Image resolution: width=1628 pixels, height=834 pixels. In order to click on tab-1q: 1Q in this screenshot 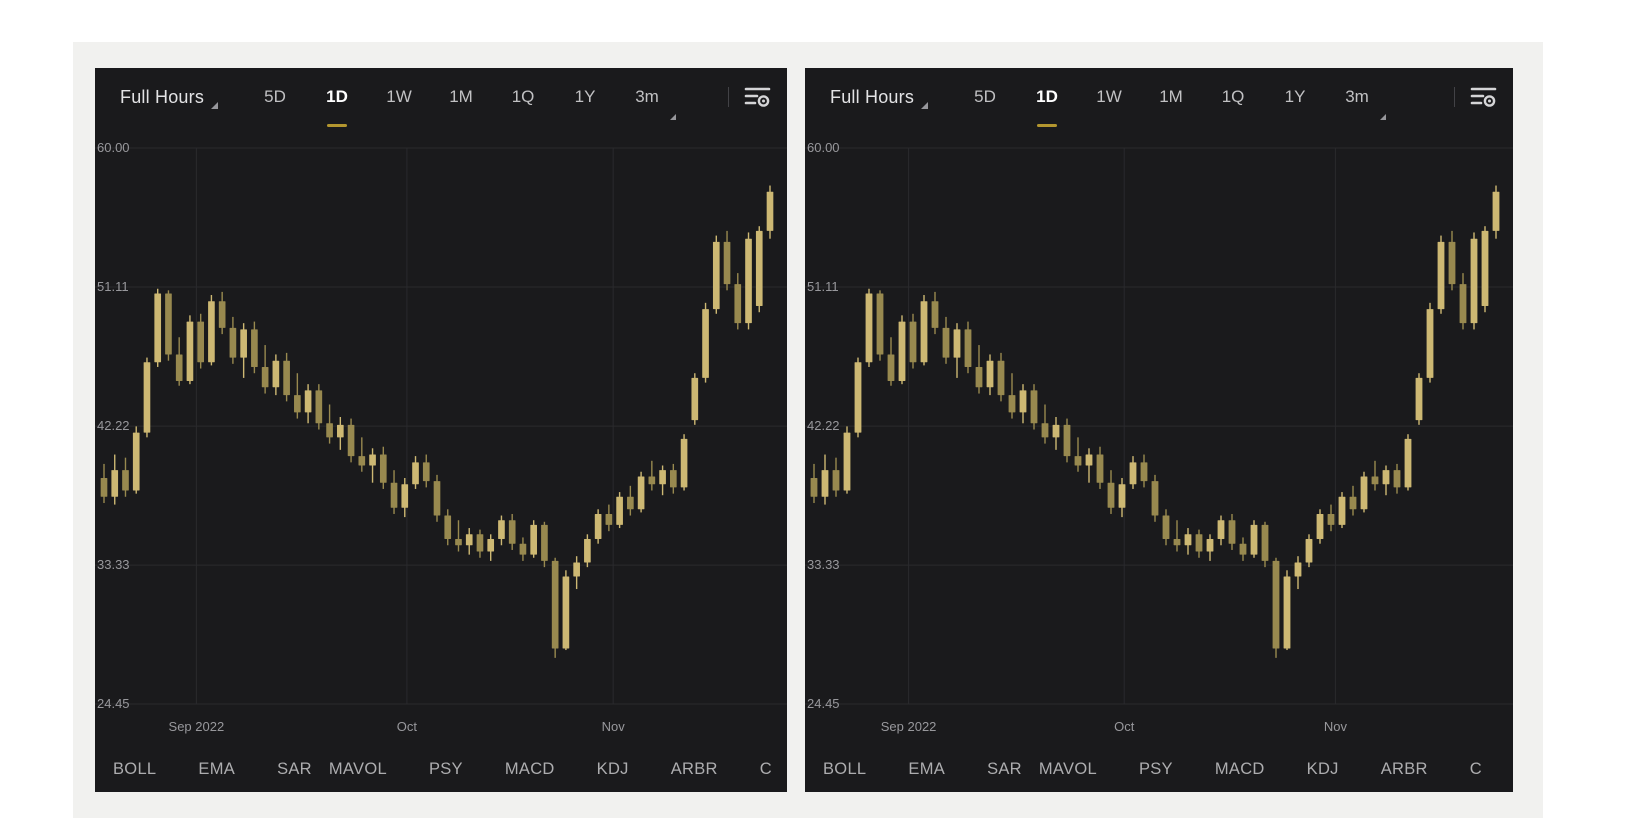, I will do `click(1233, 96)`.